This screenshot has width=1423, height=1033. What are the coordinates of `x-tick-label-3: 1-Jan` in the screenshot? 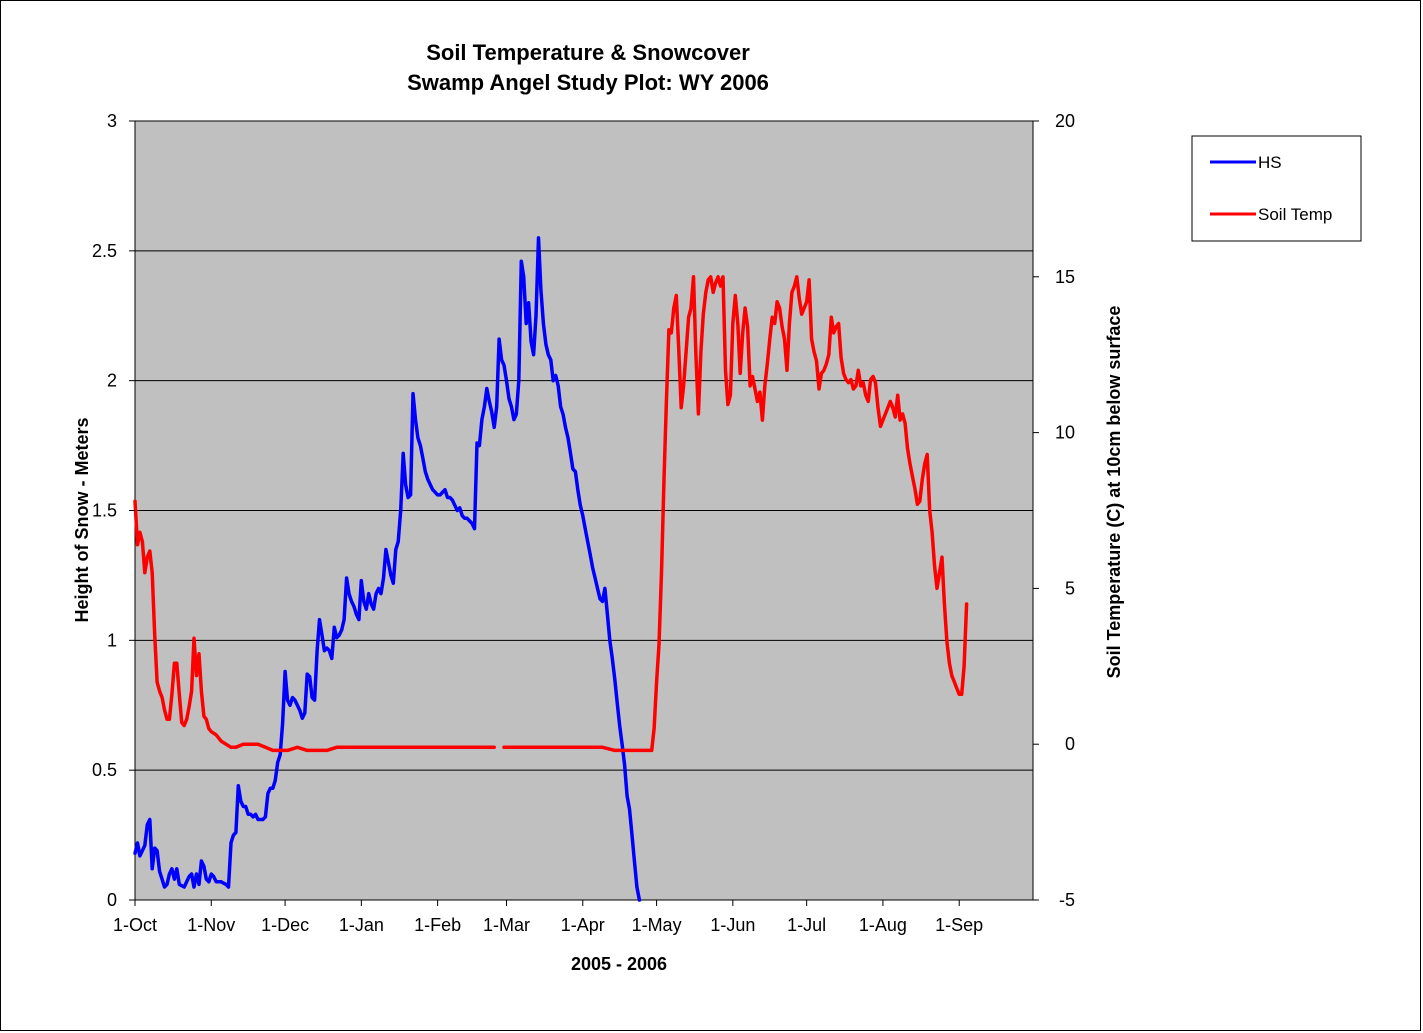 It's located at (361, 925).